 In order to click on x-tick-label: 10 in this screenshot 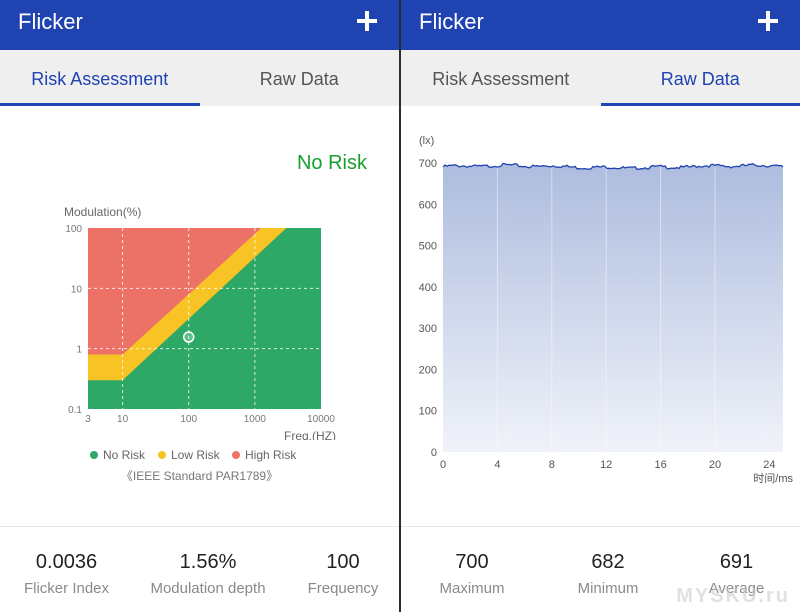, I will do `click(123, 419)`.